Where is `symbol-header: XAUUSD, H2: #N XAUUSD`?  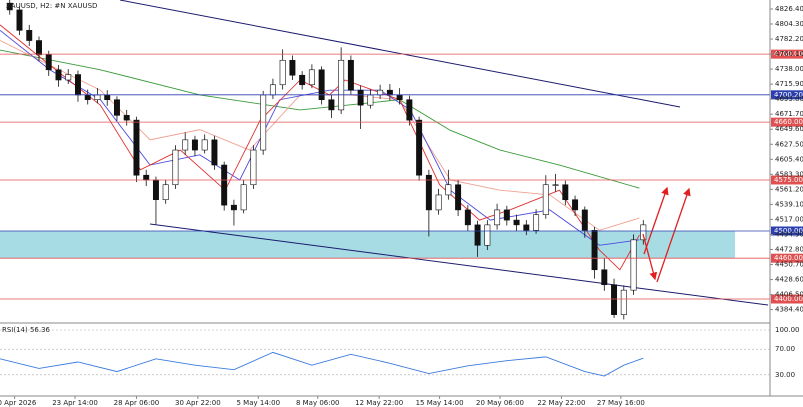
symbol-header: XAUUSD, H2: #N XAUUSD is located at coordinates (51, 6).